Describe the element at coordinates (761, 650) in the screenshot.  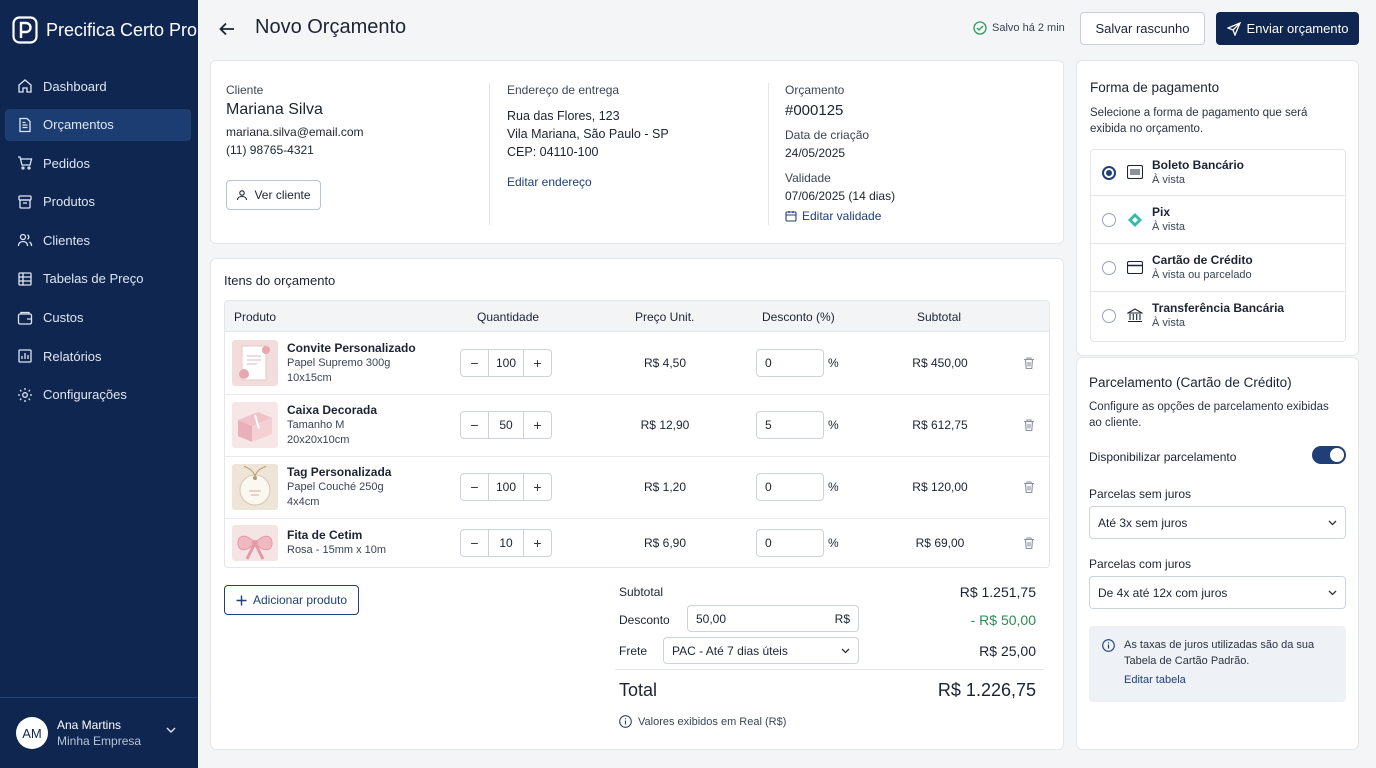
I see `shipping-select: PAC - Até 7 dias úteis` at that location.